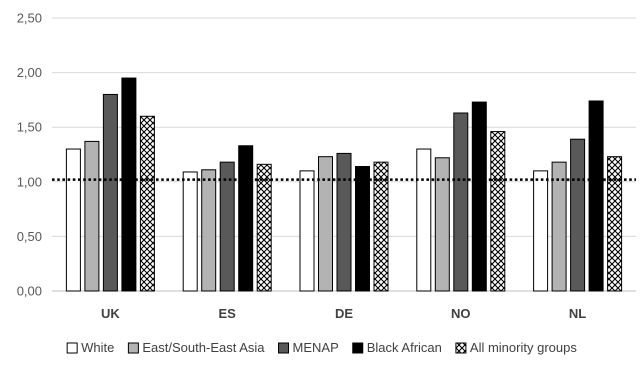 Image resolution: width=644 pixels, height=366 pixels. I want to click on y-axis-ticks: 0,00 0,50 1,00 1,50 2,00 2,50, so click(29, 155).